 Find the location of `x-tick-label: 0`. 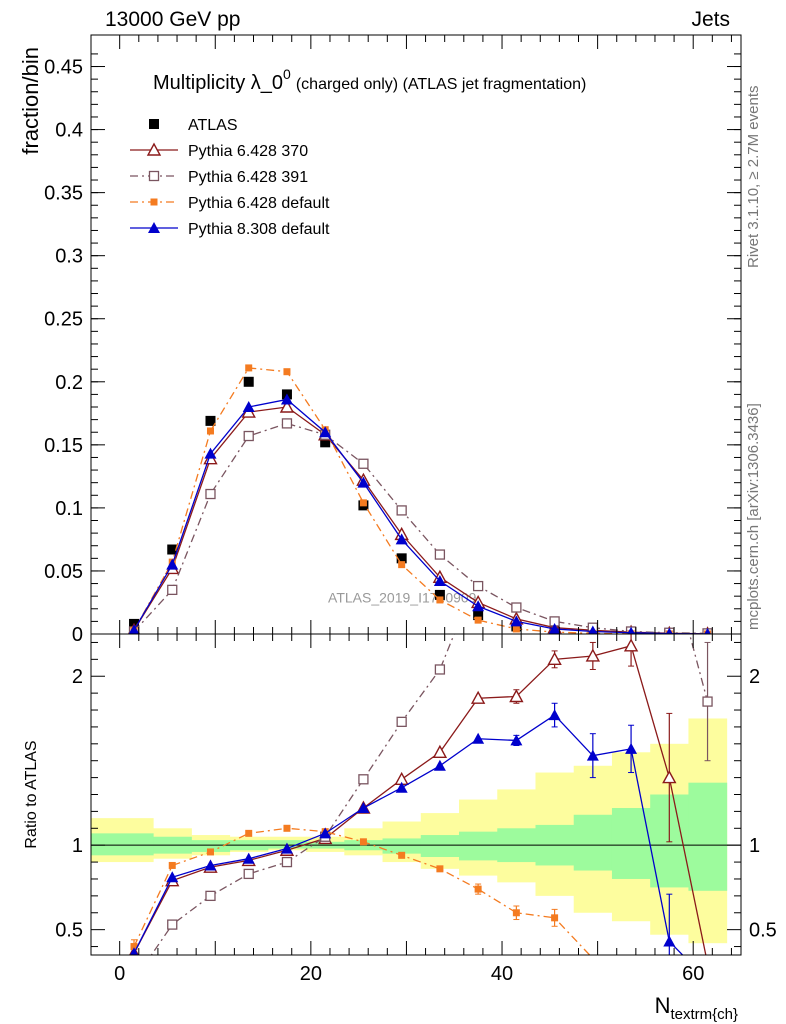

x-tick-label: 0 is located at coordinates (119, 974).